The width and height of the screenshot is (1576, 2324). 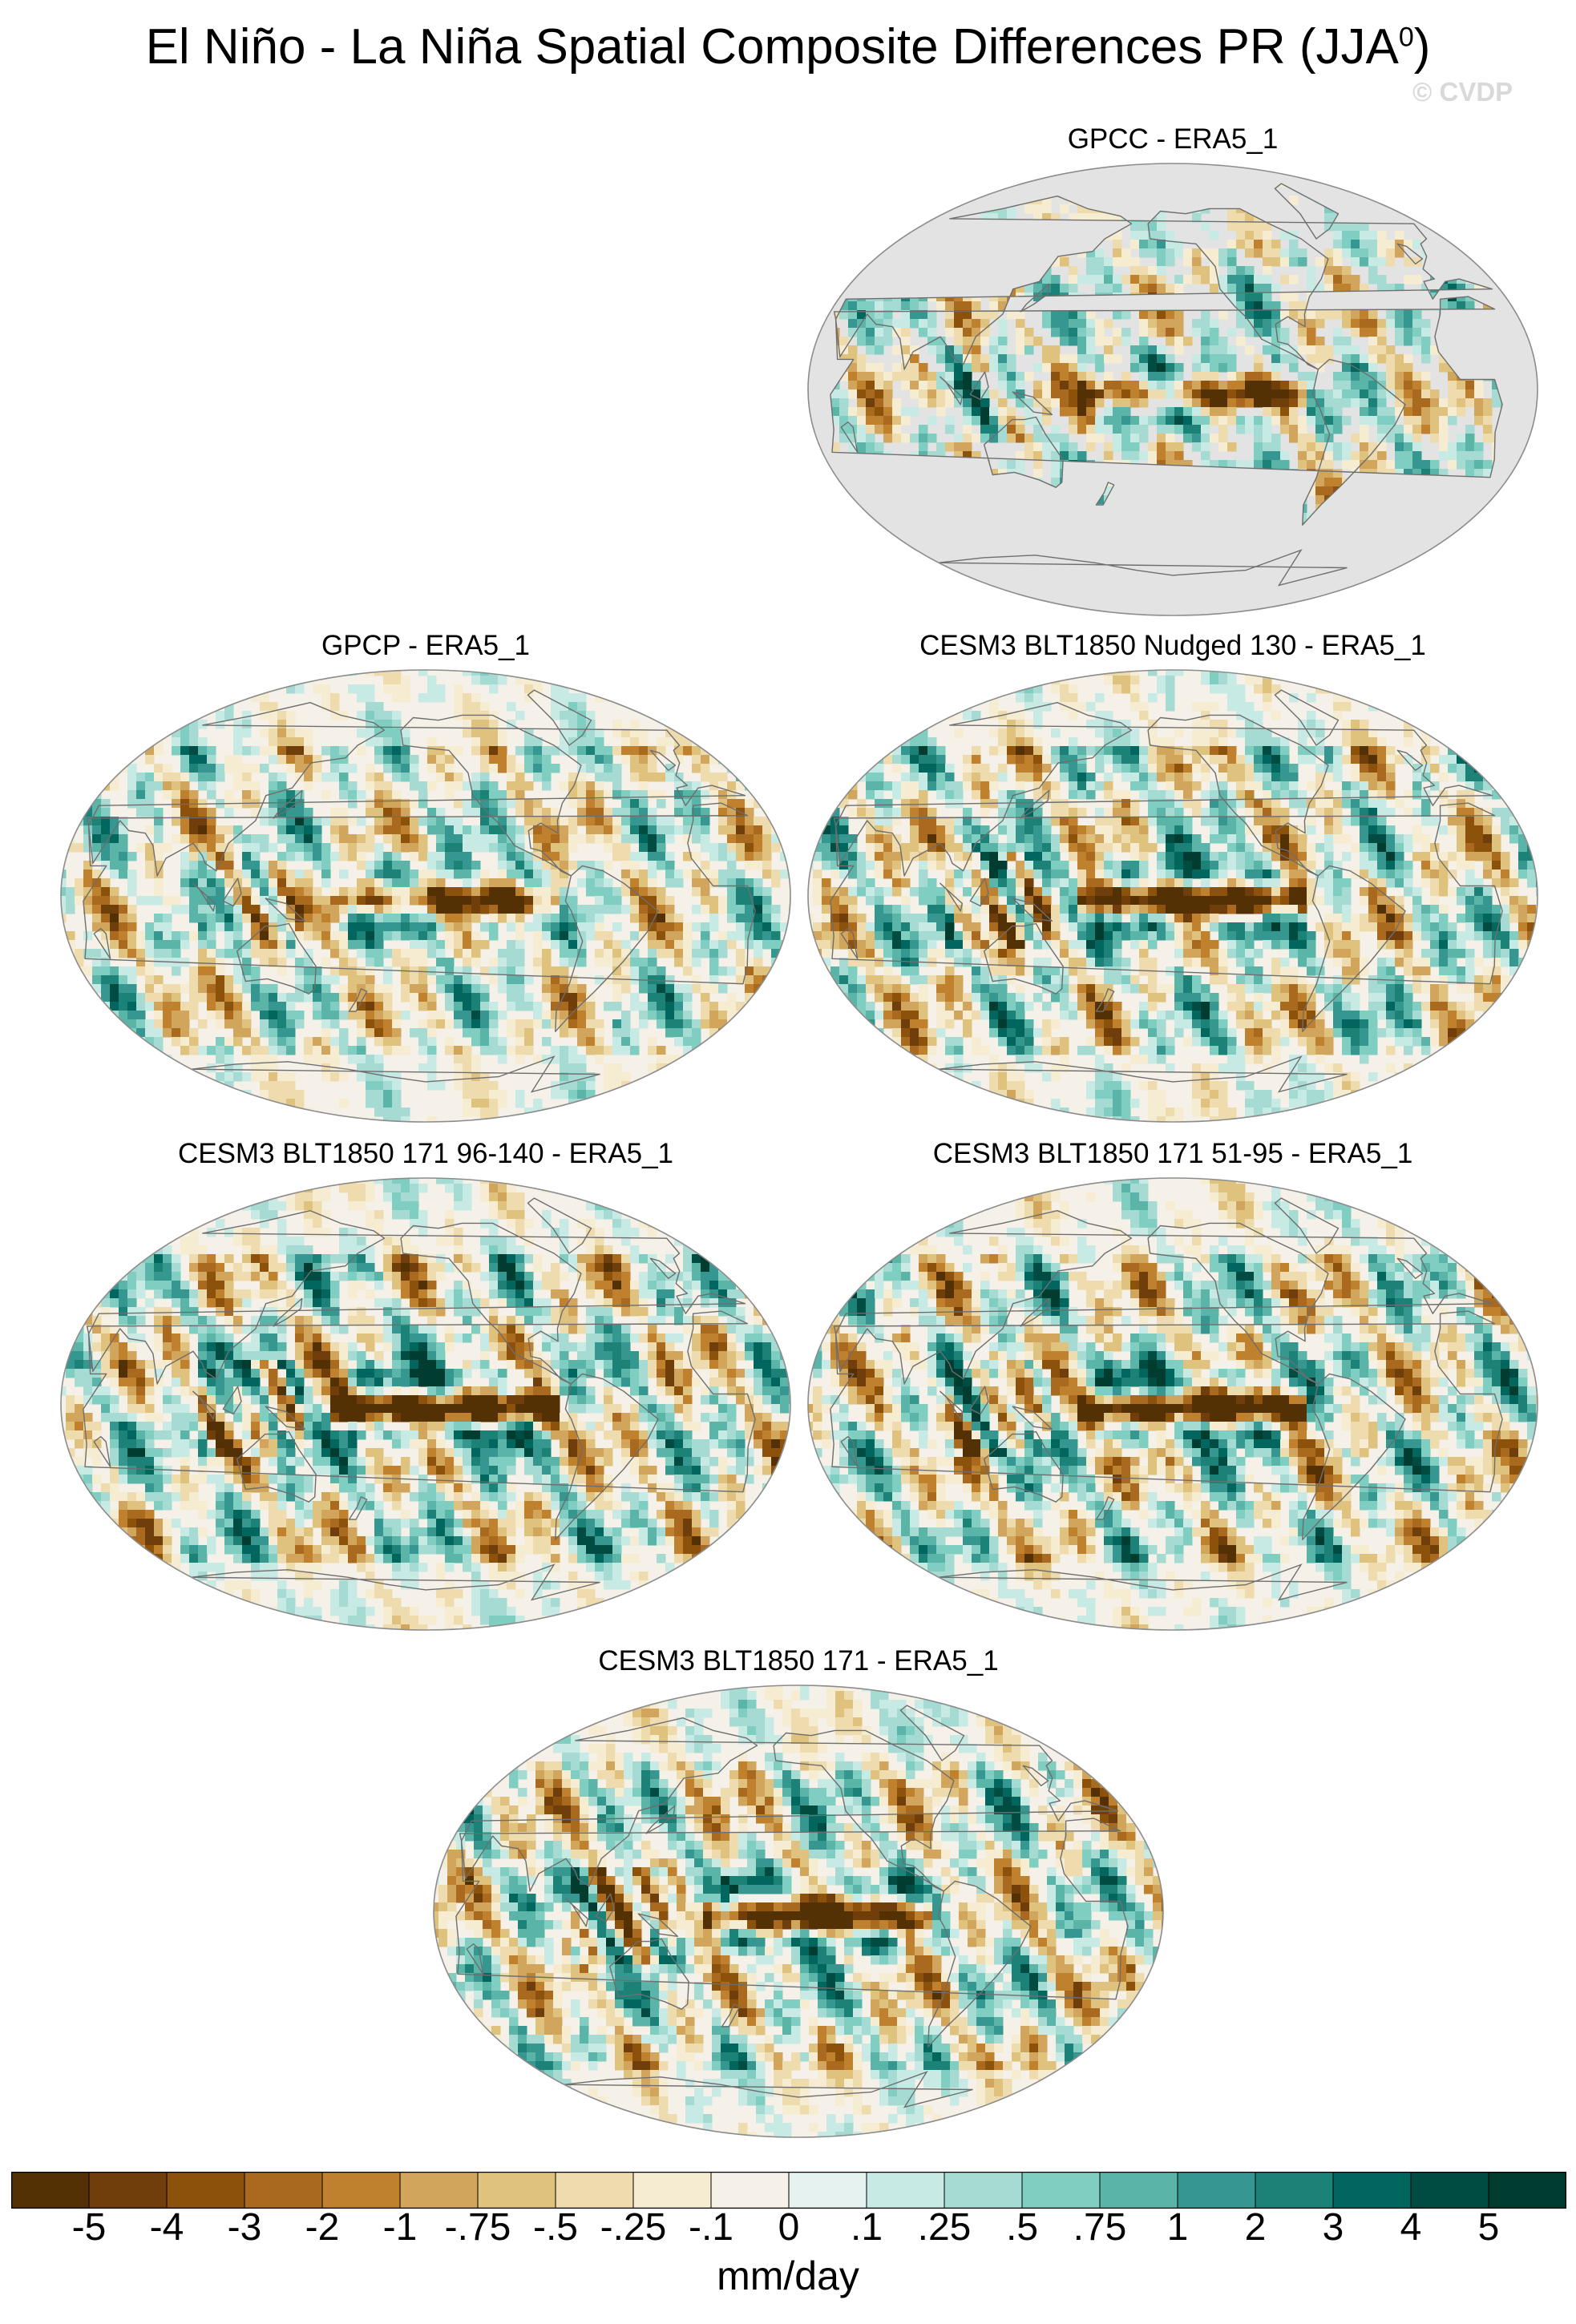 I want to click on colorbar-tick-label: -5, so click(x=89, y=2227).